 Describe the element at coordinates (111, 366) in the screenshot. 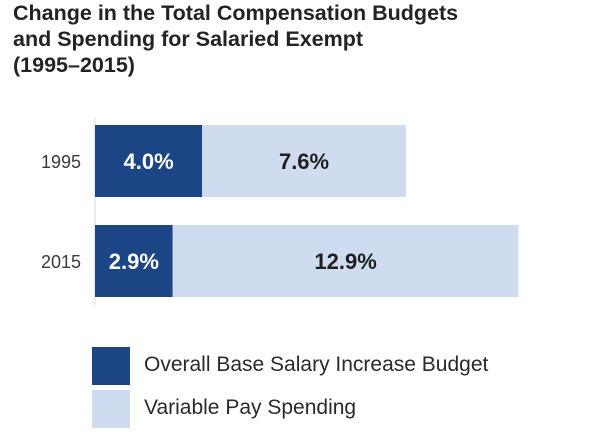

I see `legend-swatch-base-salary` at that location.